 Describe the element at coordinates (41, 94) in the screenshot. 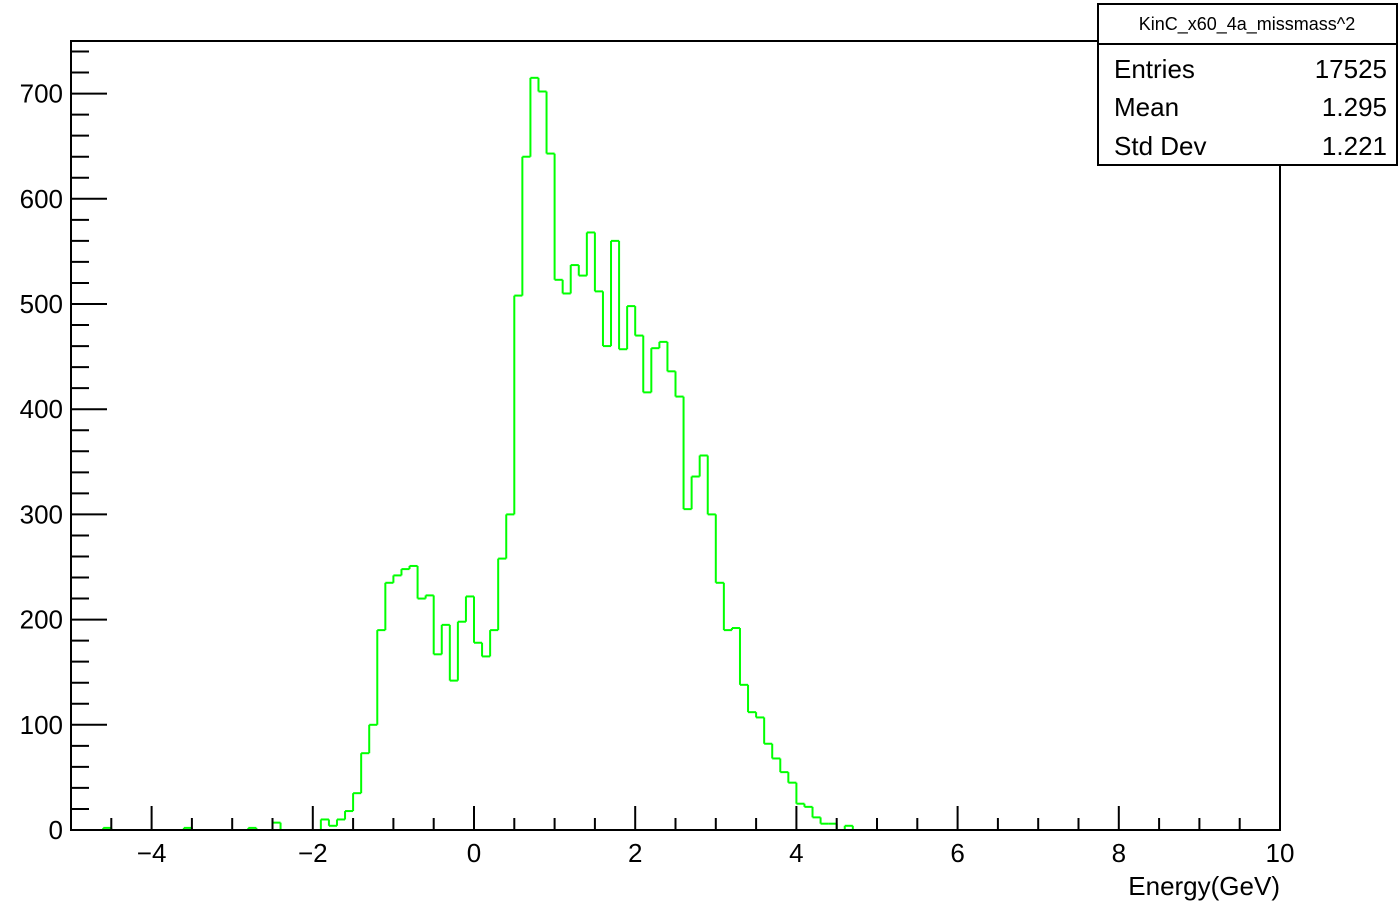

I see `y-tick-label: 700` at that location.